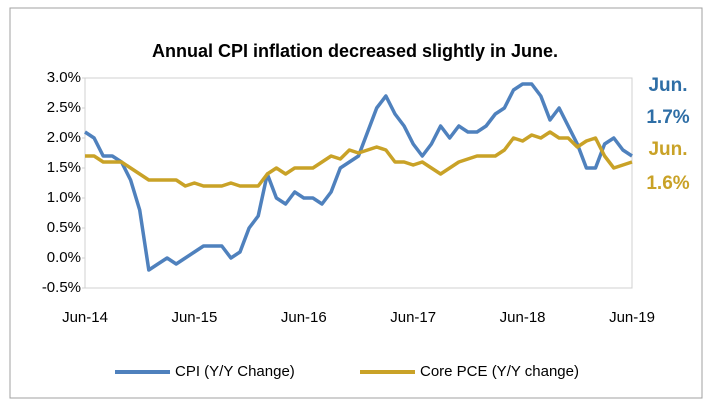 The height and width of the screenshot is (404, 711). What do you see at coordinates (235, 371) in the screenshot?
I see `legend-label: CPI (Y/Y Change)` at bounding box center [235, 371].